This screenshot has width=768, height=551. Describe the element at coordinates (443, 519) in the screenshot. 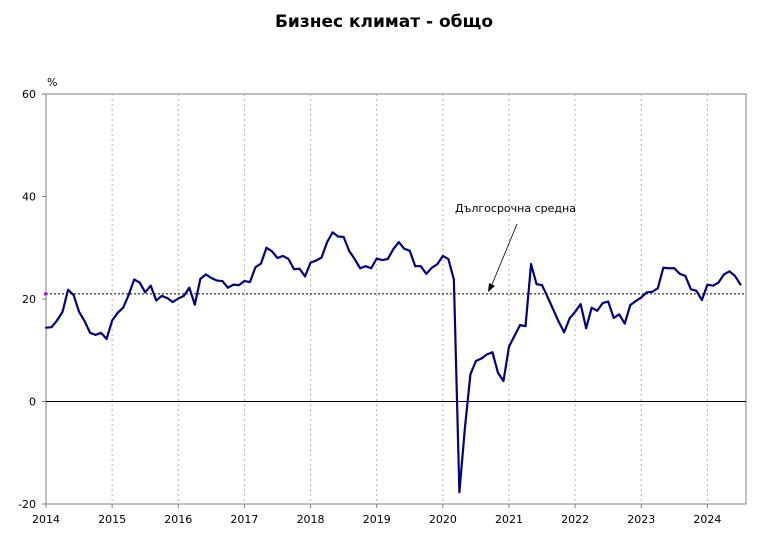

I see `x-tick-label: 2020` at that location.